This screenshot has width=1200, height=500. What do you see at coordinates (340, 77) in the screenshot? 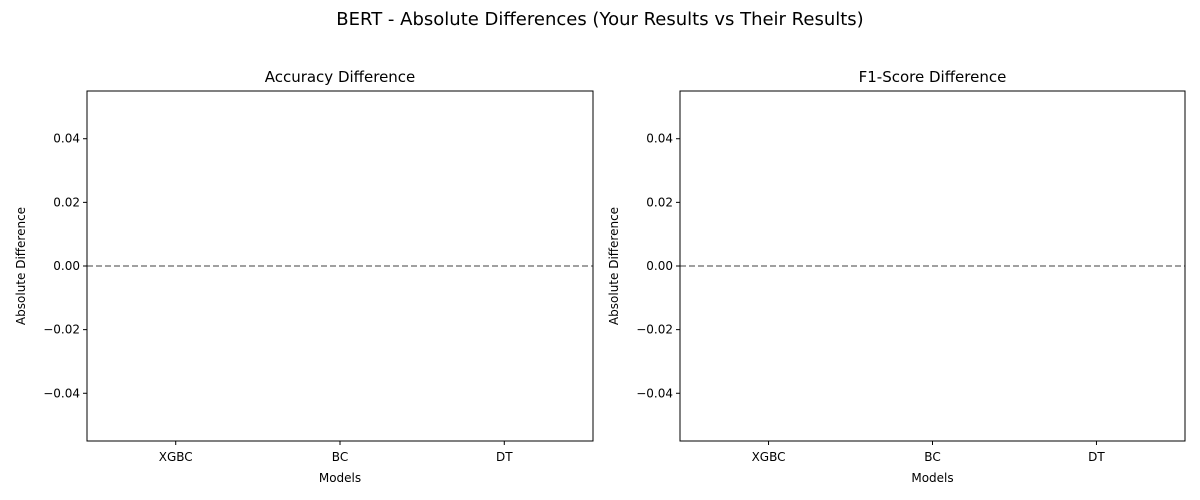
I see `panel-title: Accuracy Difference` at bounding box center [340, 77].